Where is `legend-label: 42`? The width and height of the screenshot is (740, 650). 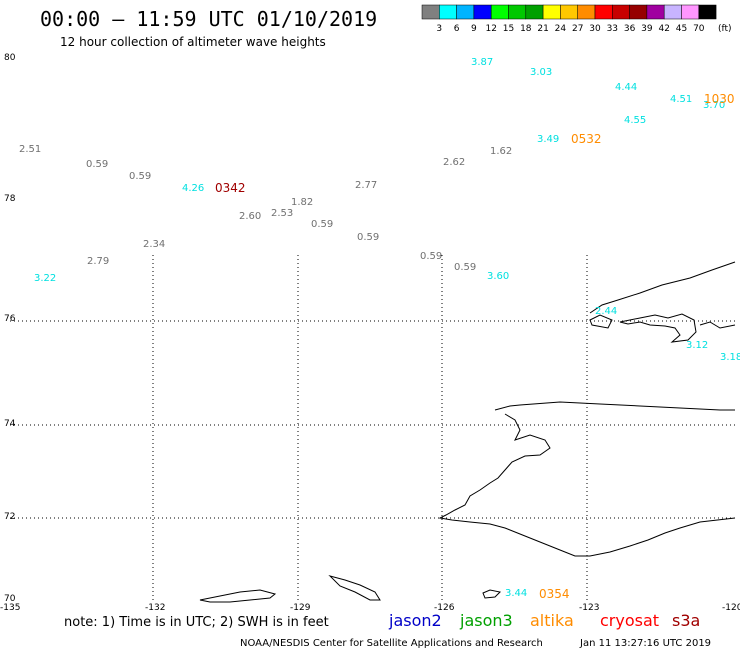
legend-label: 42 is located at coordinates (663, 29).